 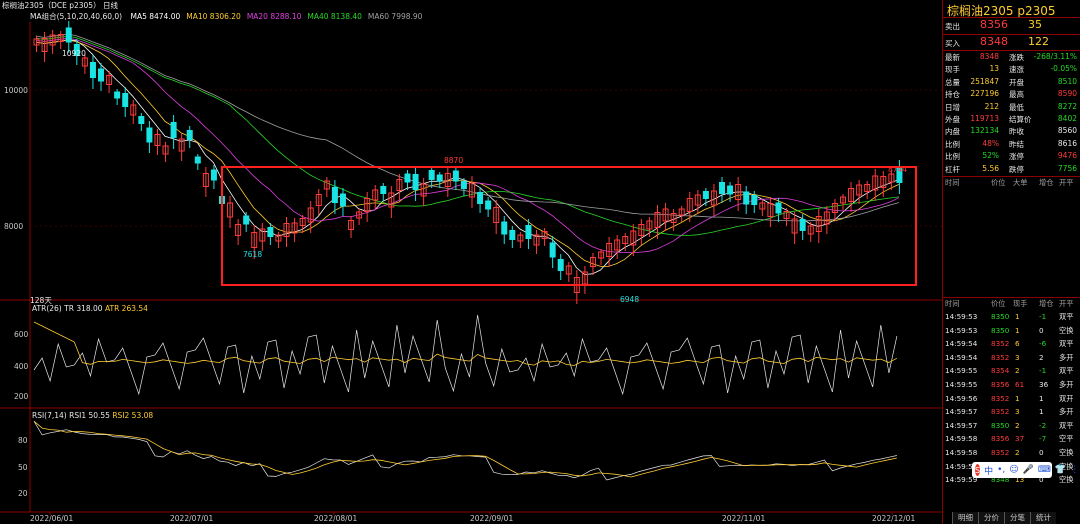 What do you see at coordinates (1020, 384) in the screenshot?
I see `tick-cell: 61` at bounding box center [1020, 384].